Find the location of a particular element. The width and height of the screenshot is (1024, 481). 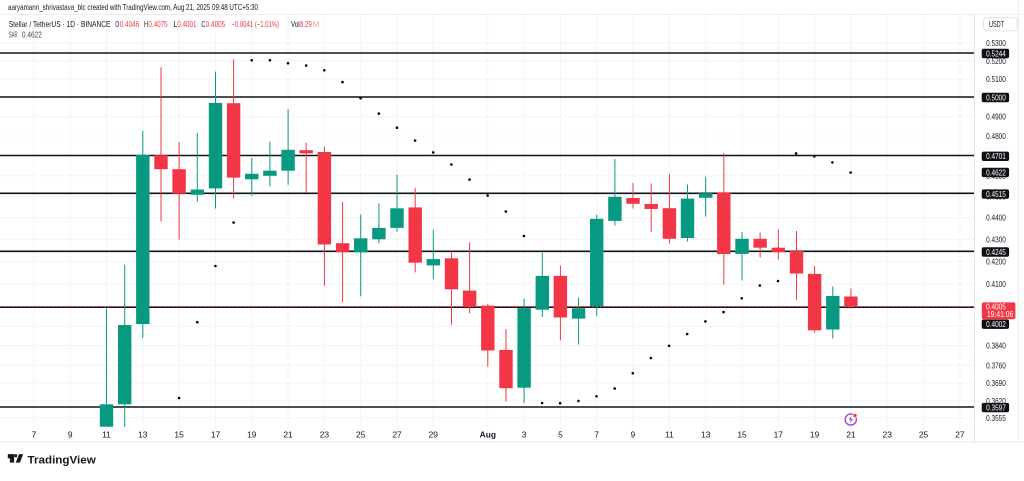

svg-text: 3 is located at coordinates (524, 435).